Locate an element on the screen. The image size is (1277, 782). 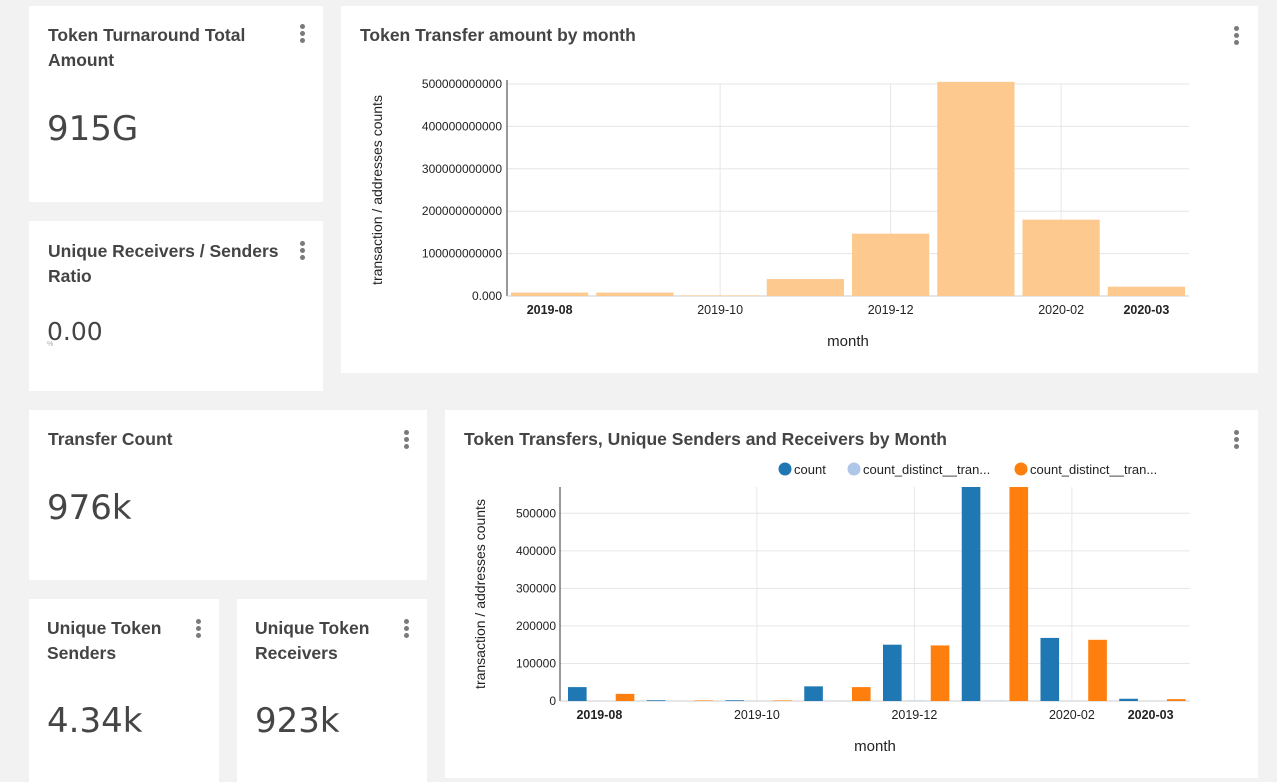
kpi-transfer-count-card: Transfer Count 976k is located at coordinates (228, 495).